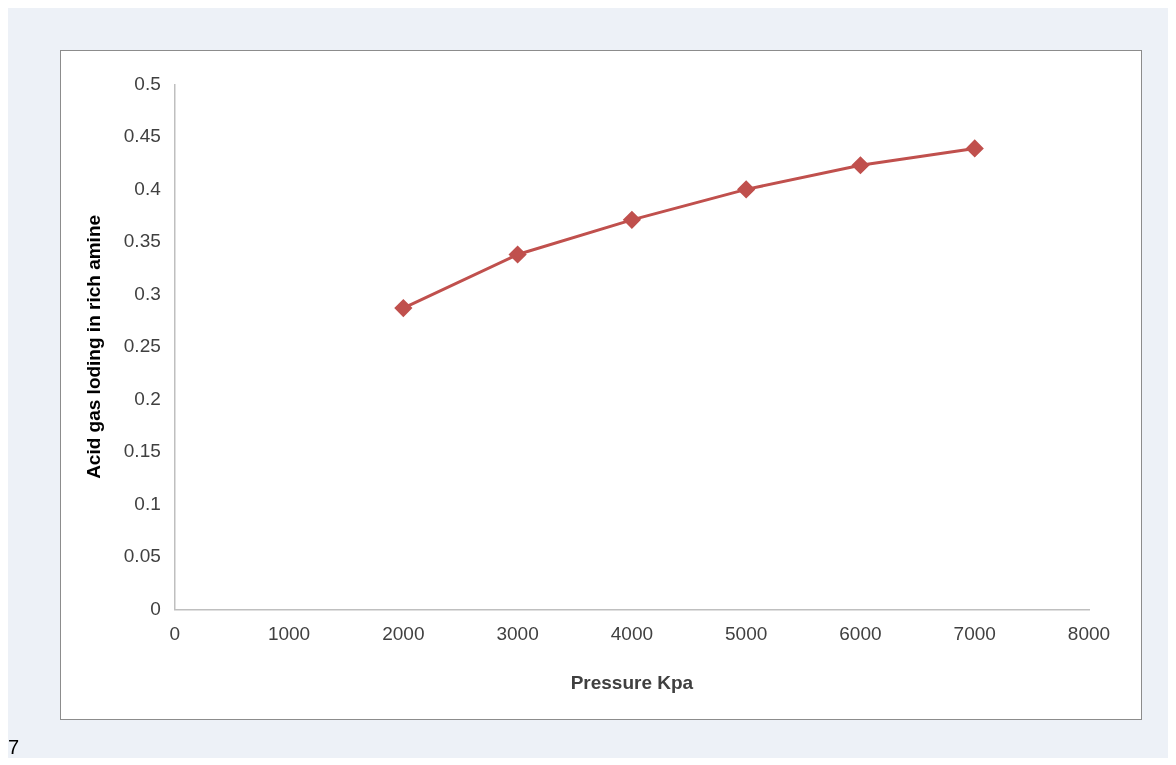 This screenshot has width=1176, height=765. What do you see at coordinates (632, 634) in the screenshot?
I see `x-tick-label: 4000` at bounding box center [632, 634].